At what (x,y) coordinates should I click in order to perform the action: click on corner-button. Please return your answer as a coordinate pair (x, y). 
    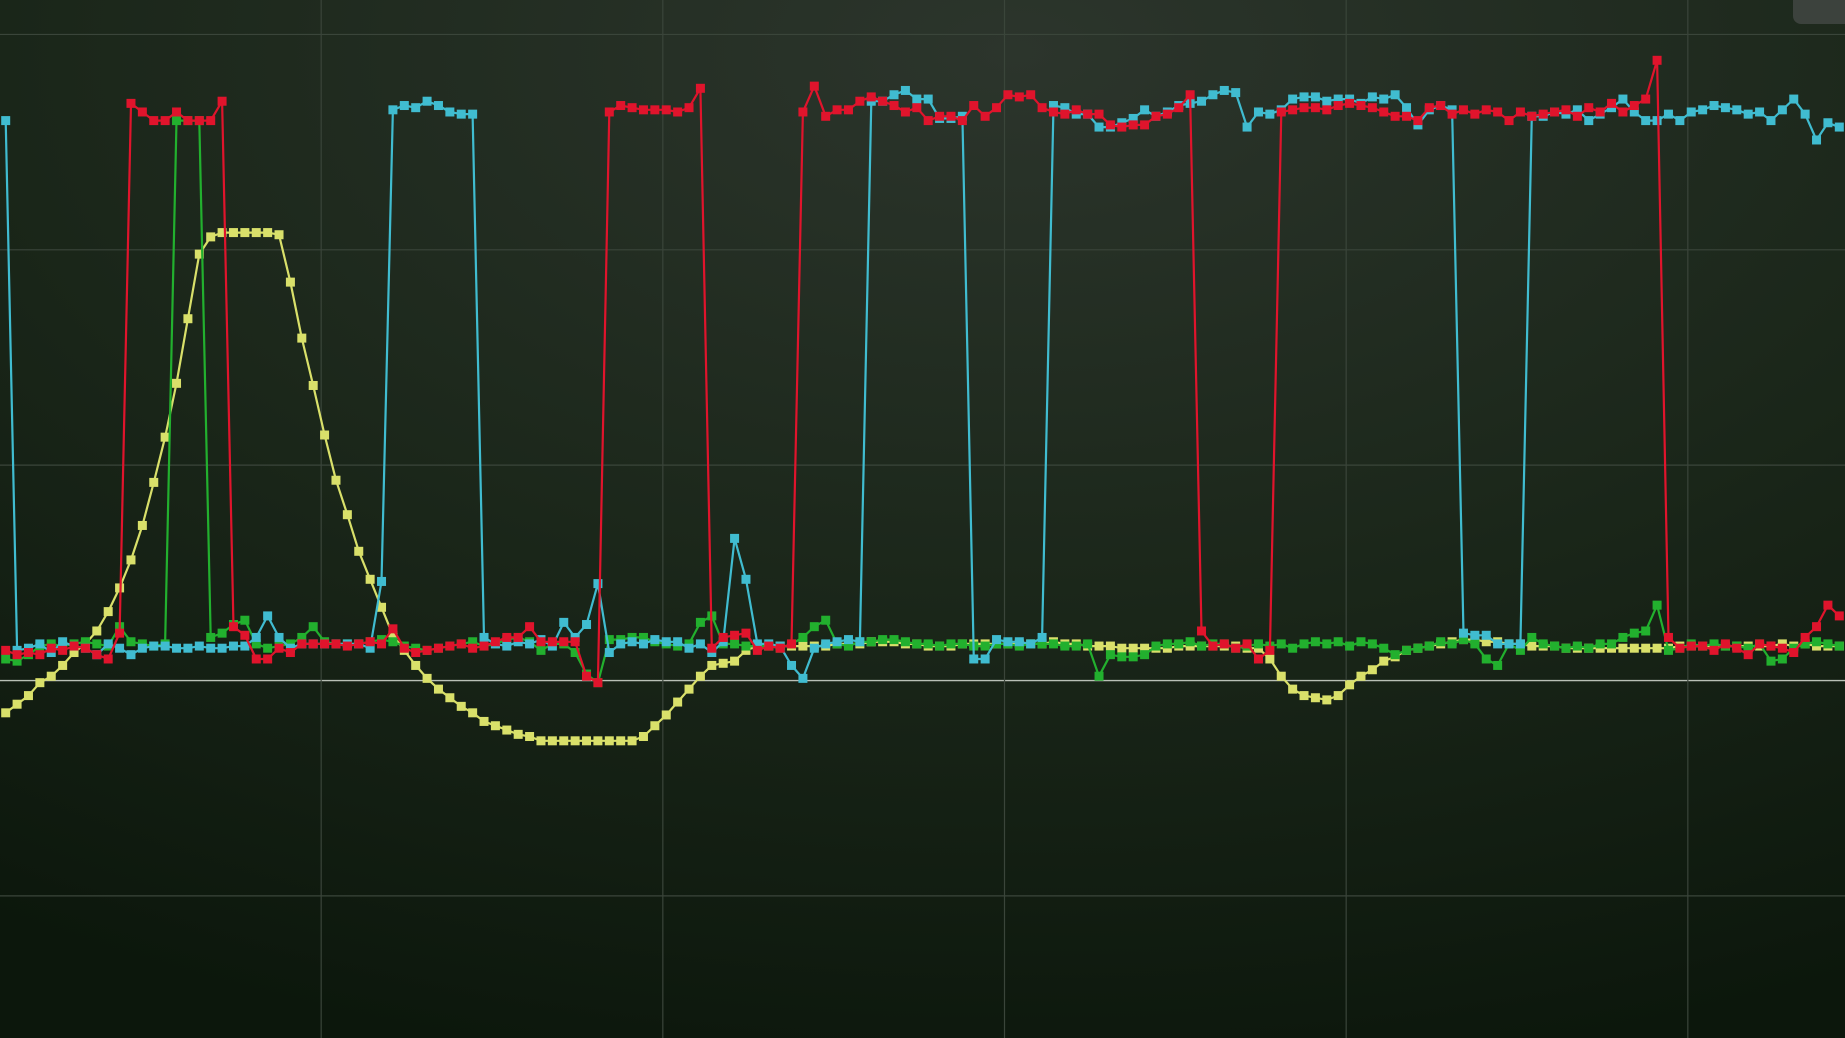
    Looking at the image, I should click on (1819, 12).